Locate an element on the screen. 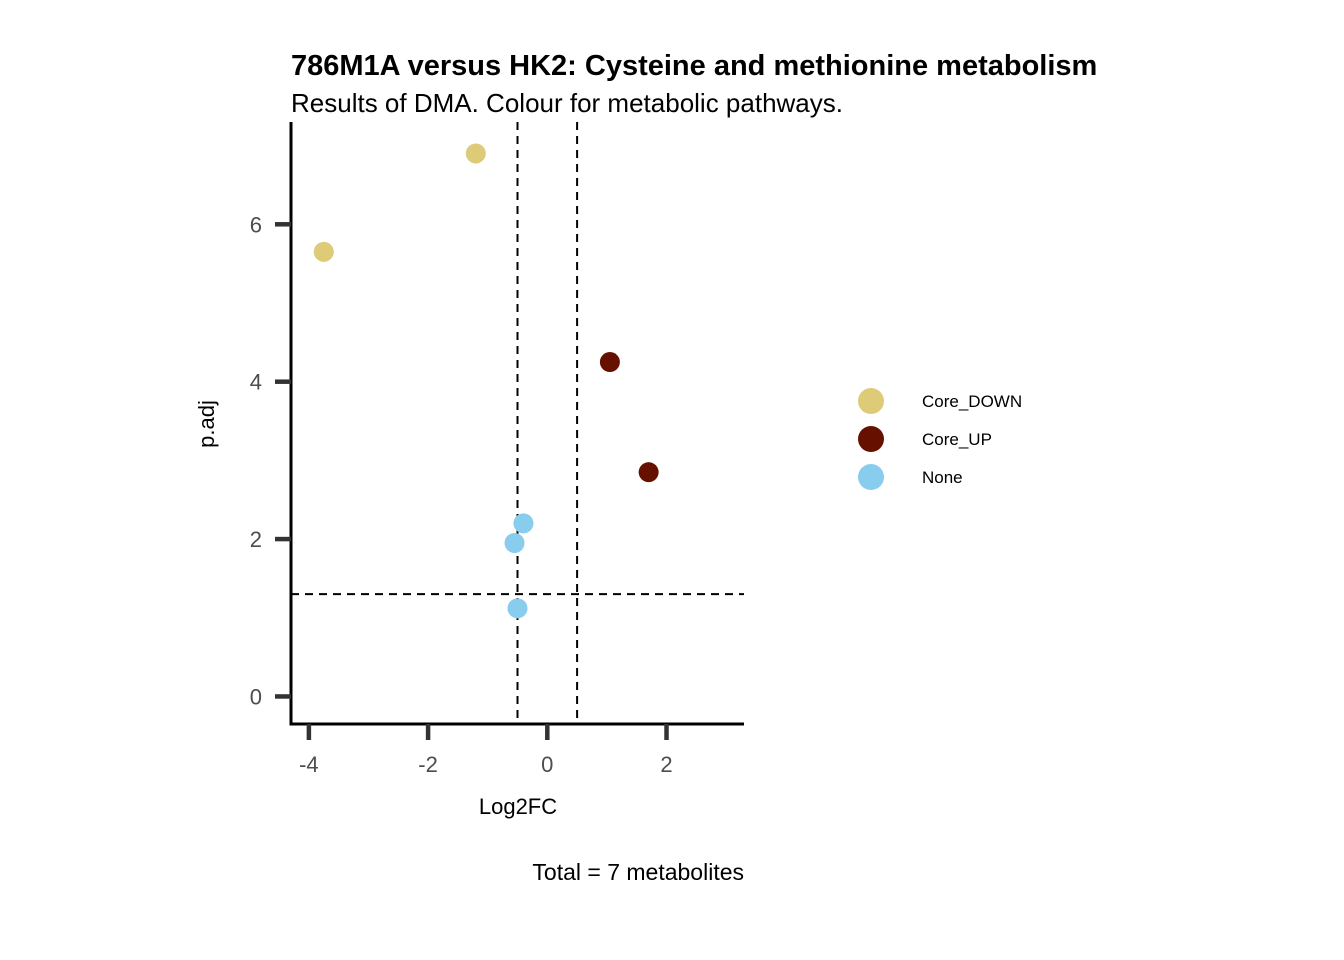  legend-label: None is located at coordinates (942, 477).